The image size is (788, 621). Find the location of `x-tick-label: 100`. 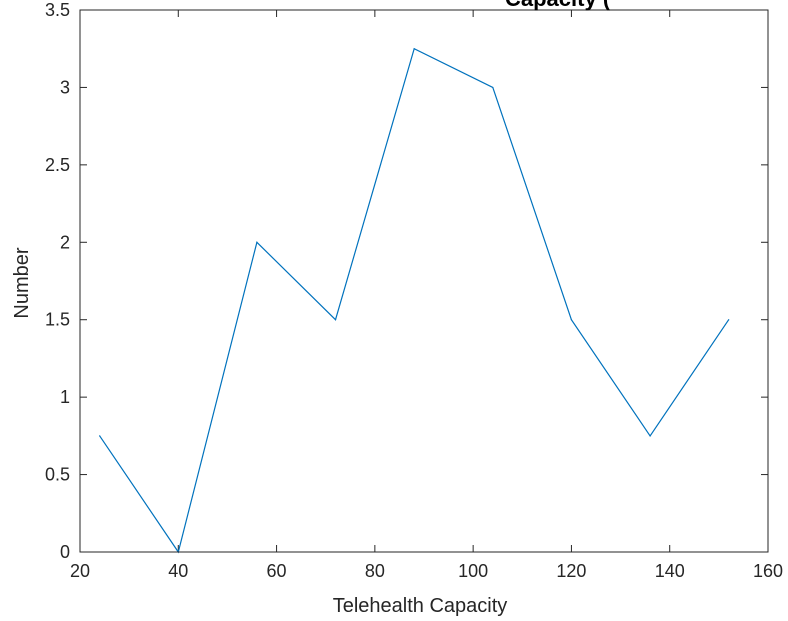

x-tick-label: 100 is located at coordinates (473, 571).